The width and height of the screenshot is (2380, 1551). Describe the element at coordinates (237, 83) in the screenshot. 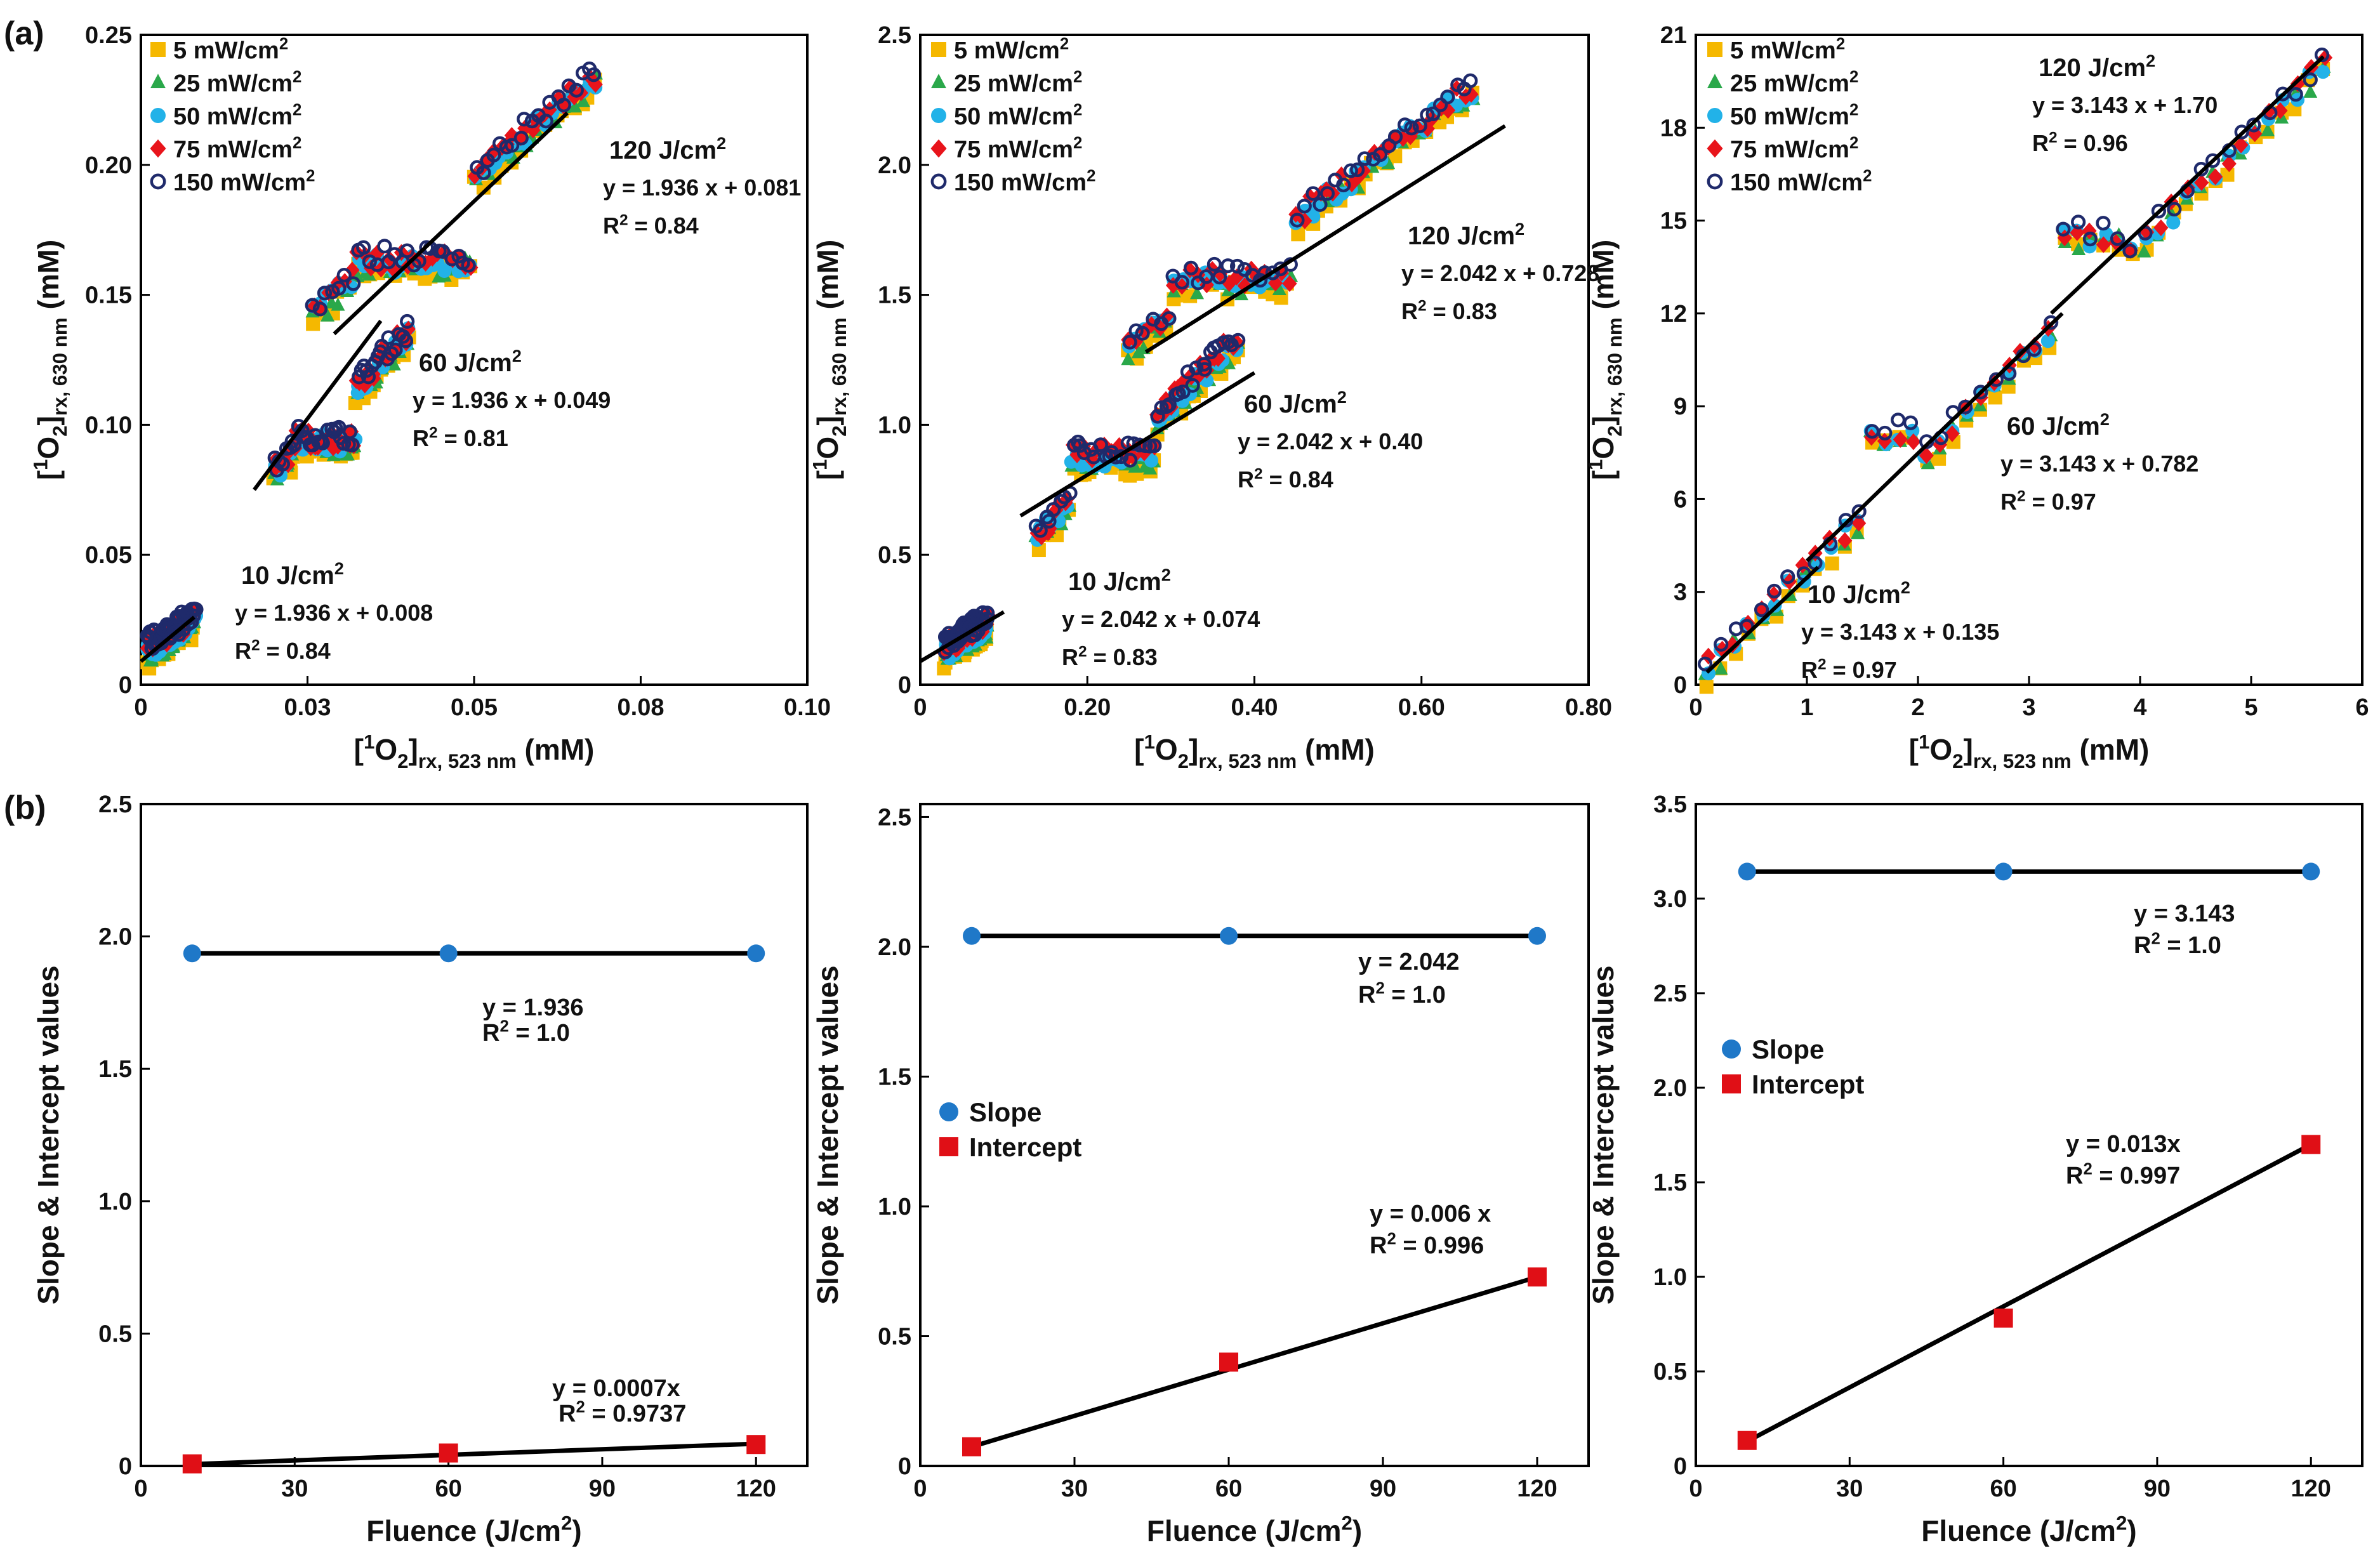

I see `legend-label: 25 mW/cm2` at that location.